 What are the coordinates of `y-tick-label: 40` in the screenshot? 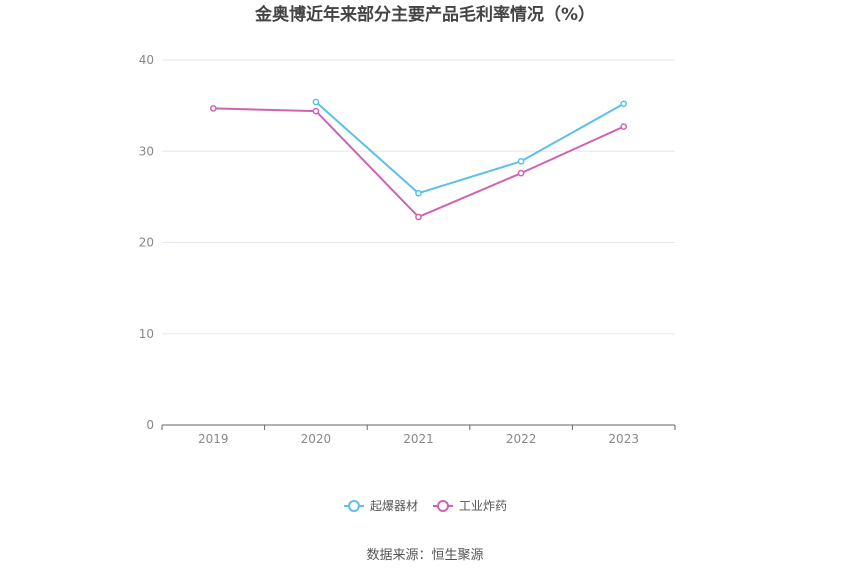 It's located at (146, 60).